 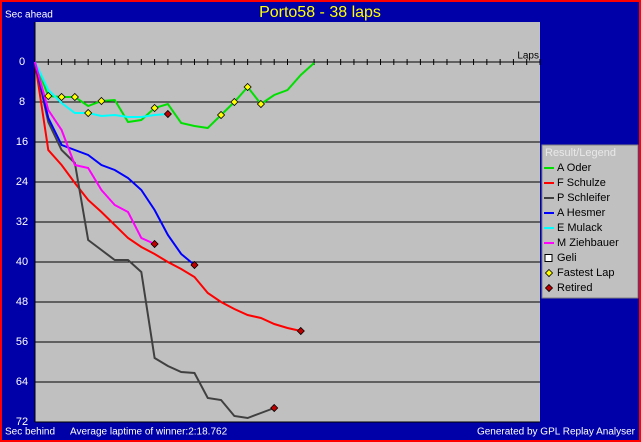 What do you see at coordinates (588, 243) in the screenshot?
I see `legend-label: M Ziehbauer` at bounding box center [588, 243].